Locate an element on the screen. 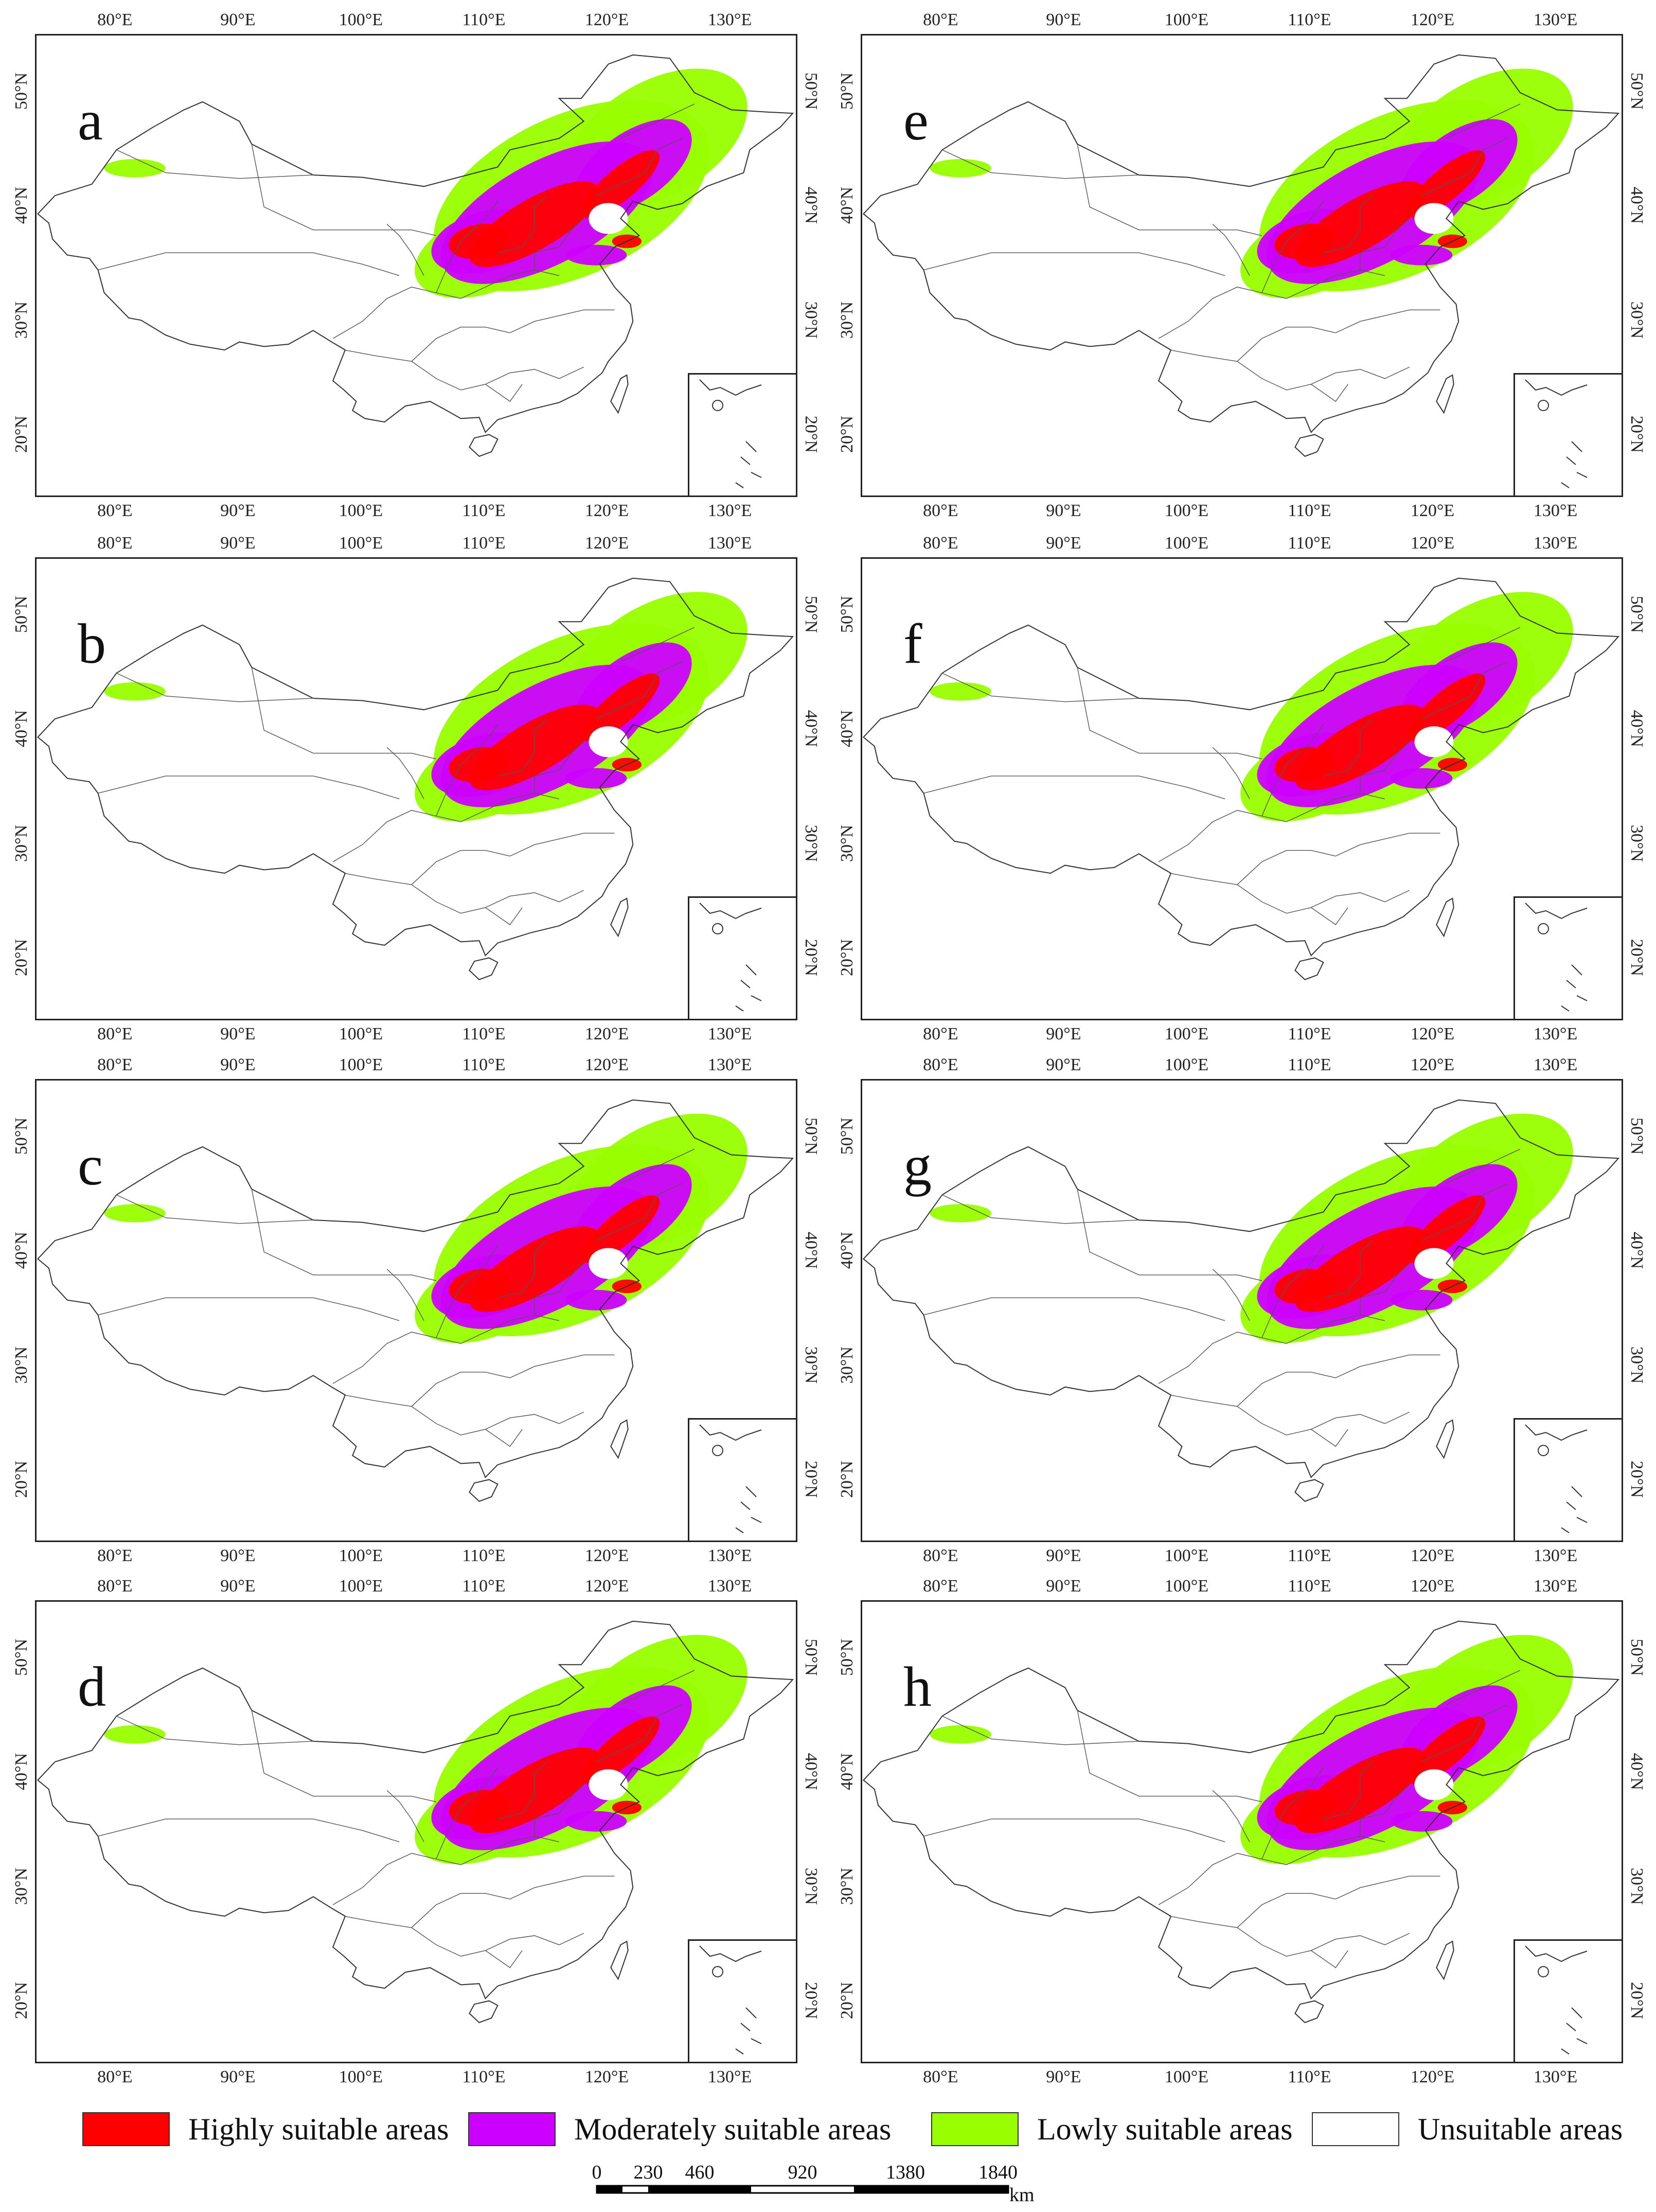 The height and width of the screenshot is (2212, 1656). map-canvas-h is located at coordinates (1241, 1821).